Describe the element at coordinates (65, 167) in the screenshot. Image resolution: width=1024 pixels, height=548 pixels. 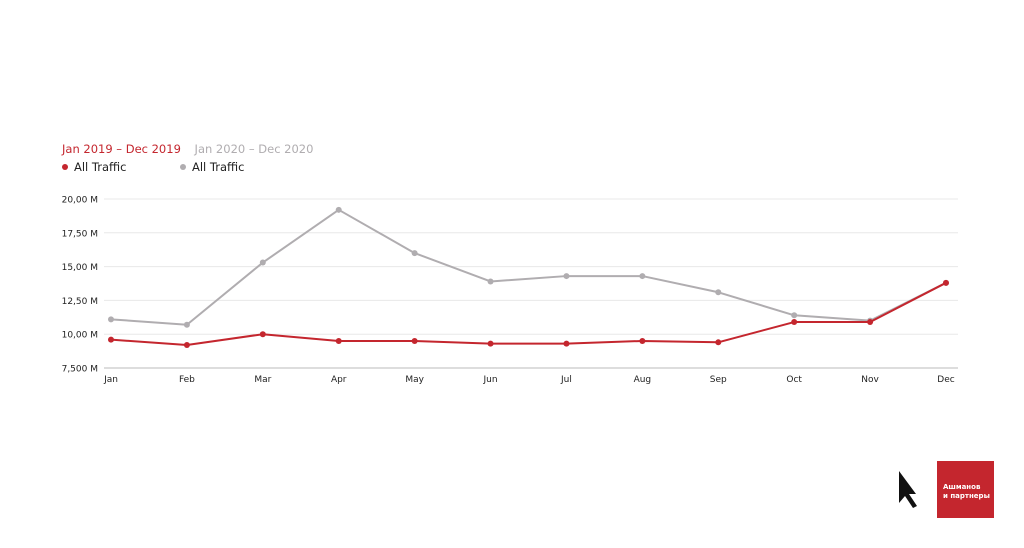
I see `legend-dot-2019` at that location.